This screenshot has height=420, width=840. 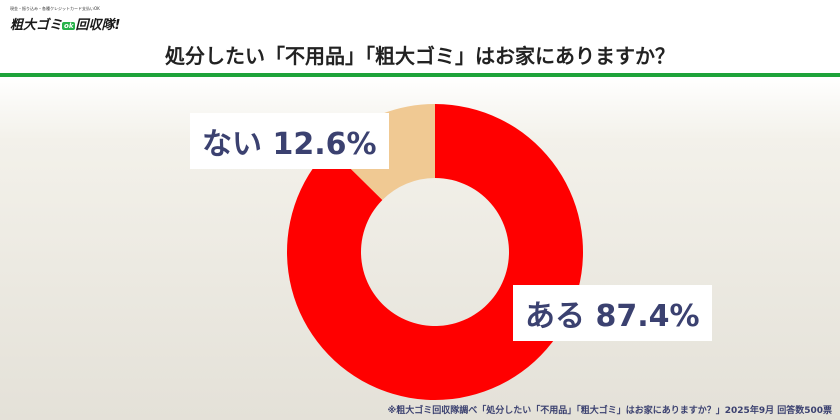 I want to click on logo-name: 粗大ゴミ ok 回収隊!, so click(x=65, y=25).